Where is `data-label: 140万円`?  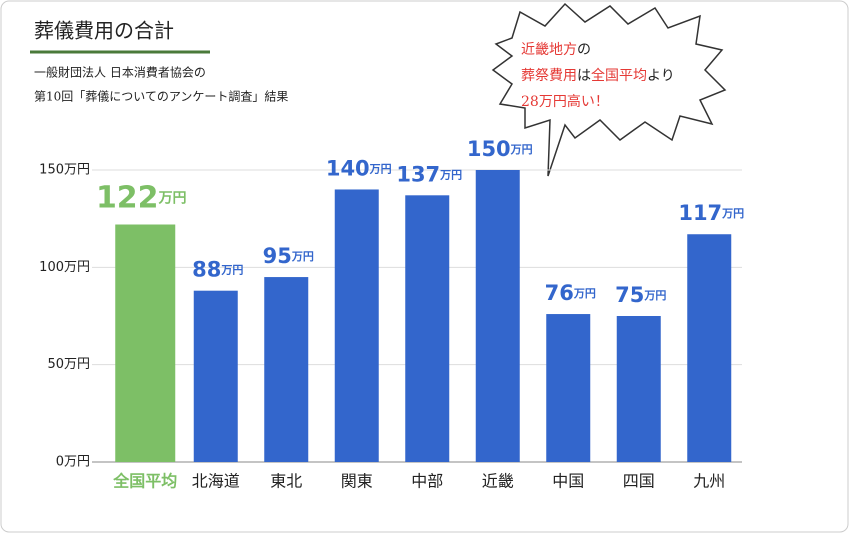 data-label: 140万円 is located at coordinates (359, 168).